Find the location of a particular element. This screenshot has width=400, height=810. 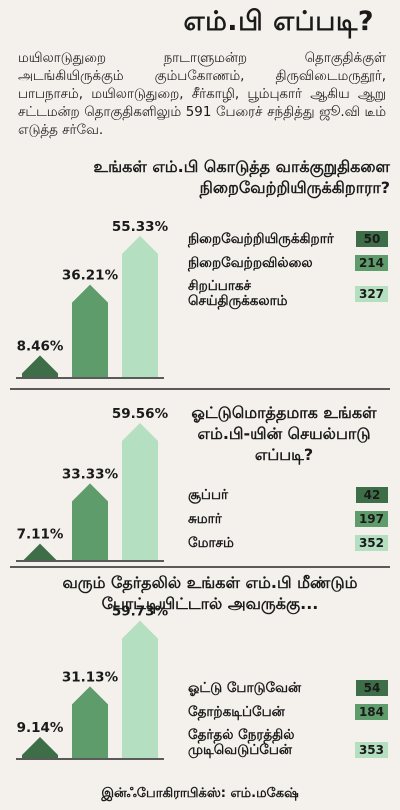

value-label: 8.46% is located at coordinates (40, 346).